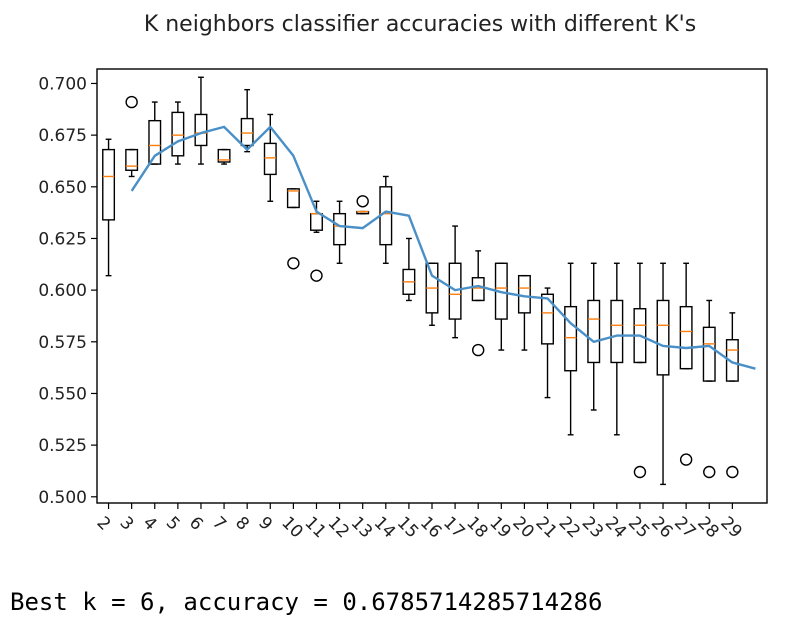 Image resolution: width=806 pixels, height=624 pixels. I want to click on y-tick-label: 0.650, so click(62, 188).